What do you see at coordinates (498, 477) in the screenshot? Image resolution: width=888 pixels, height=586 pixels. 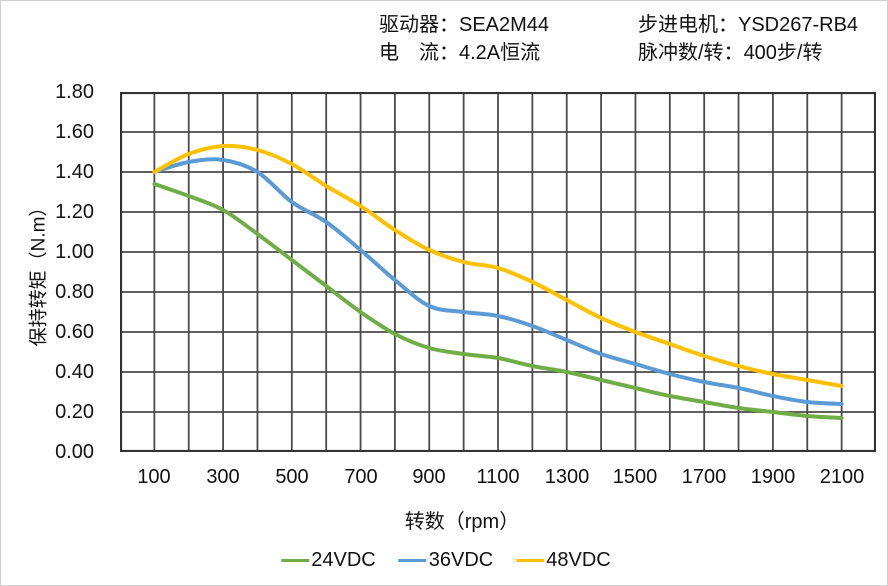 I see `x-tick-label: 1100` at bounding box center [498, 477].